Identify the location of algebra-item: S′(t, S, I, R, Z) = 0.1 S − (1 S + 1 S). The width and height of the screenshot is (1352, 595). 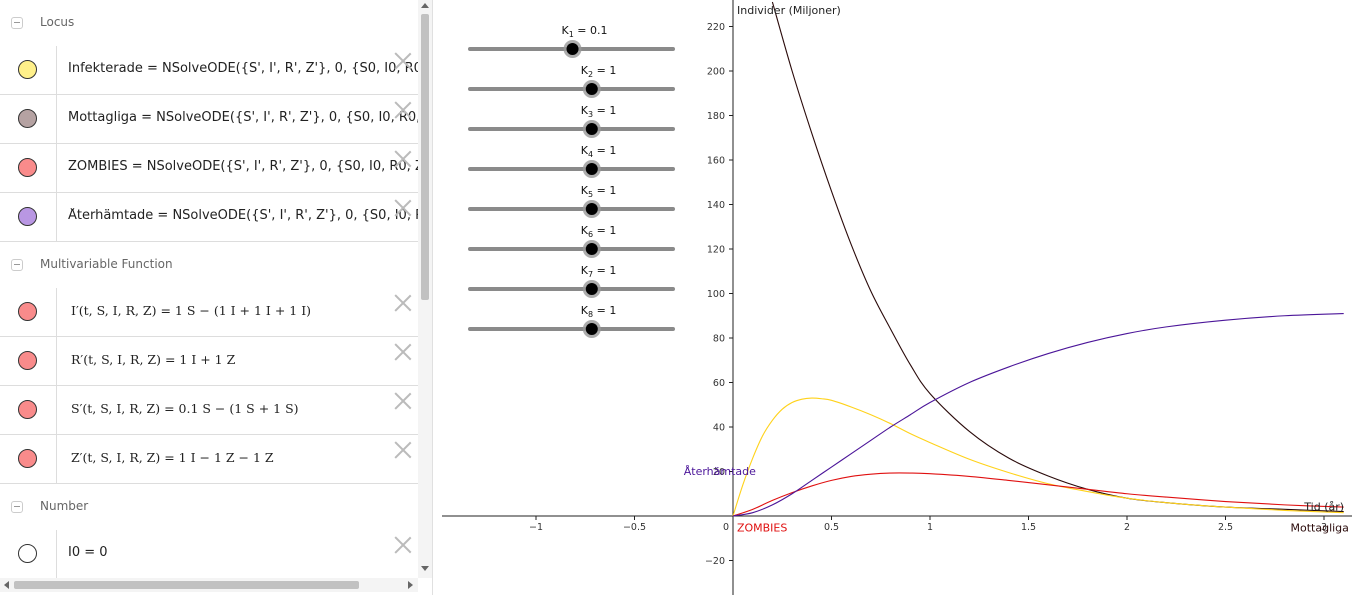
(209, 410).